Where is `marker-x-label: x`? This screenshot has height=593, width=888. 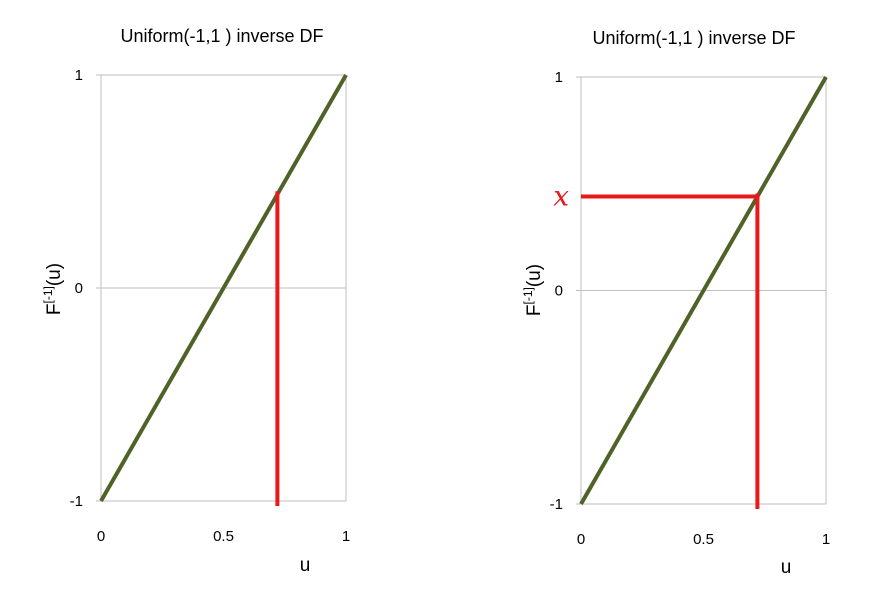 marker-x-label: x is located at coordinates (561, 196).